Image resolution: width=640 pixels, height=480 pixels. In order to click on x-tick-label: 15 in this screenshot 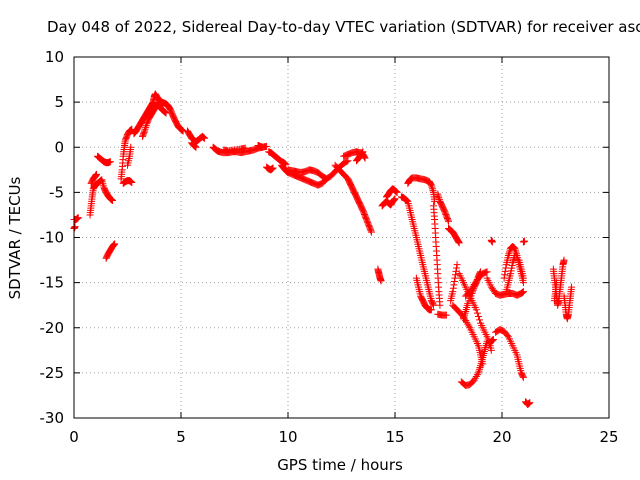, I will do `click(394, 437)`.